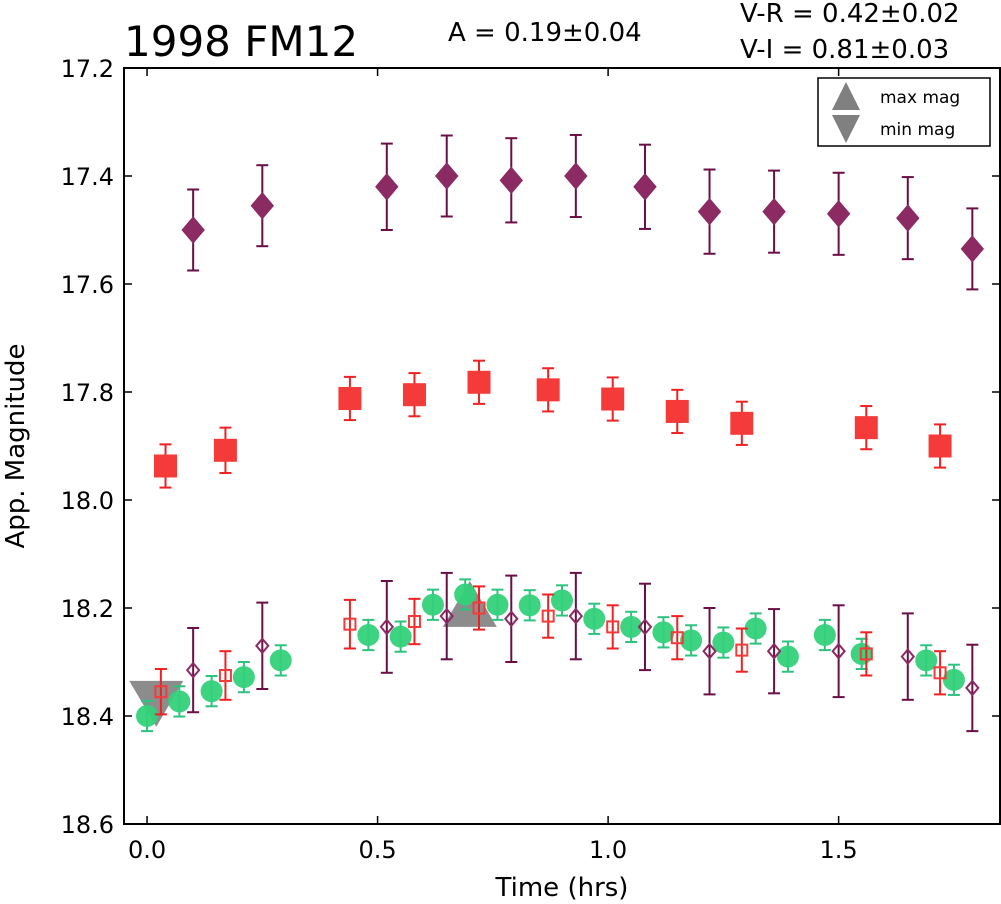 This screenshot has width=1001, height=904. What do you see at coordinates (87, 501) in the screenshot?
I see `y-tick-label: 18.0` at bounding box center [87, 501].